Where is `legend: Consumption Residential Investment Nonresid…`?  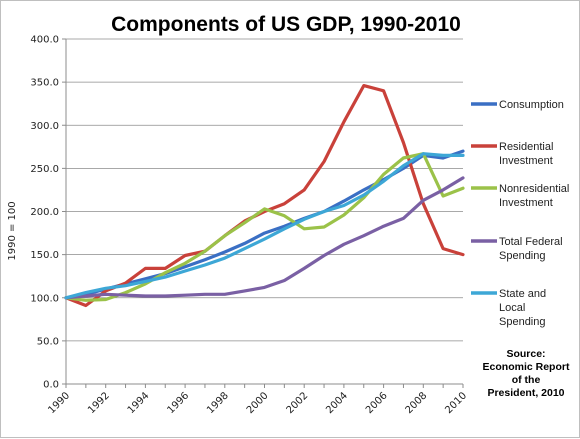 legend: Consumption Residential Investment Nonresid… is located at coordinates (520, 213).